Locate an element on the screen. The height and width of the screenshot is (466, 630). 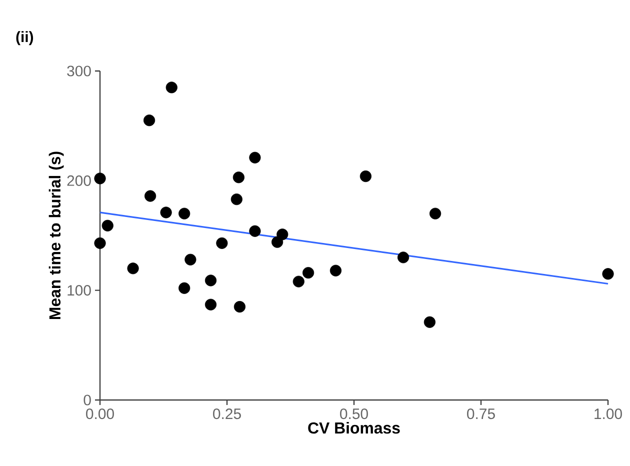
chart-title: (ii) is located at coordinates (25, 38).